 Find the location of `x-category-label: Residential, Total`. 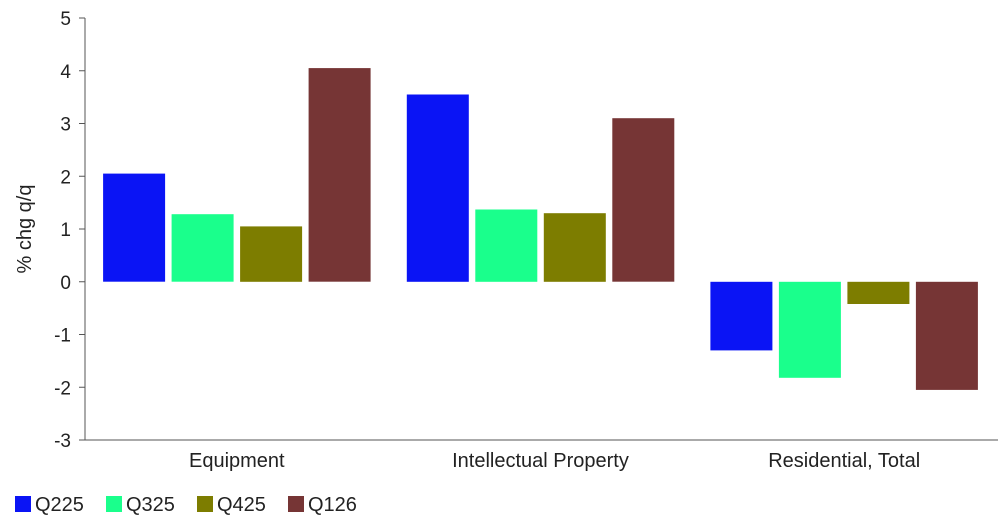

x-category-label: Residential, Total is located at coordinates (844, 461).